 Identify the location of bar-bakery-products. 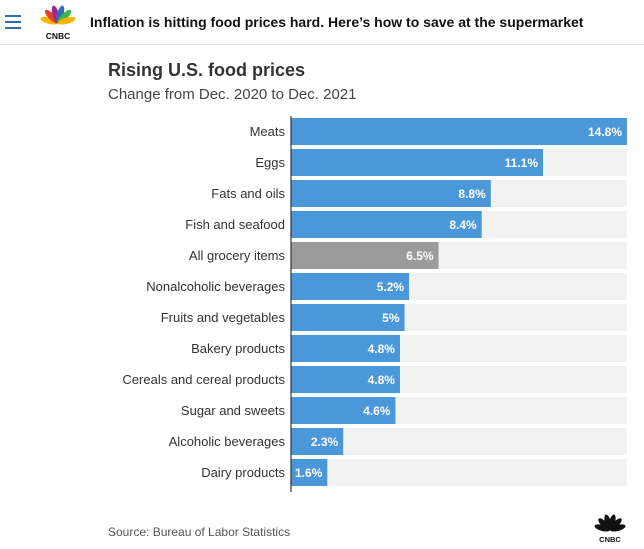
(345, 348).